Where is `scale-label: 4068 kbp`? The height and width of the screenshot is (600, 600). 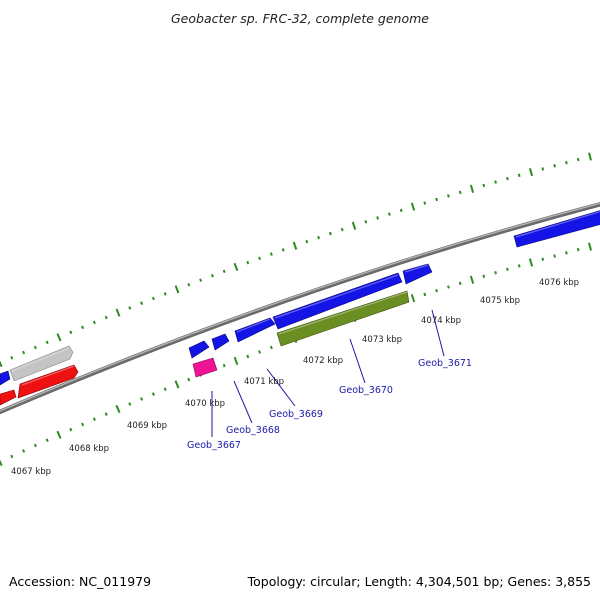
scale-label: 4068 kbp is located at coordinates (89, 449).